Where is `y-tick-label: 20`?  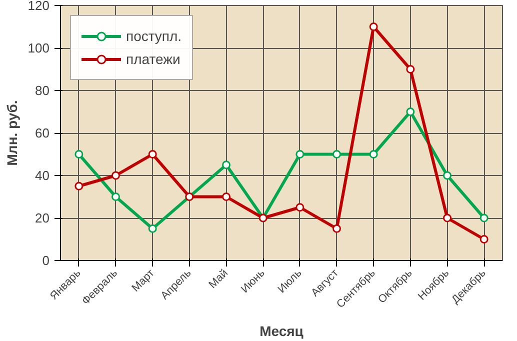
y-tick-label: 20 is located at coordinates (42, 218).